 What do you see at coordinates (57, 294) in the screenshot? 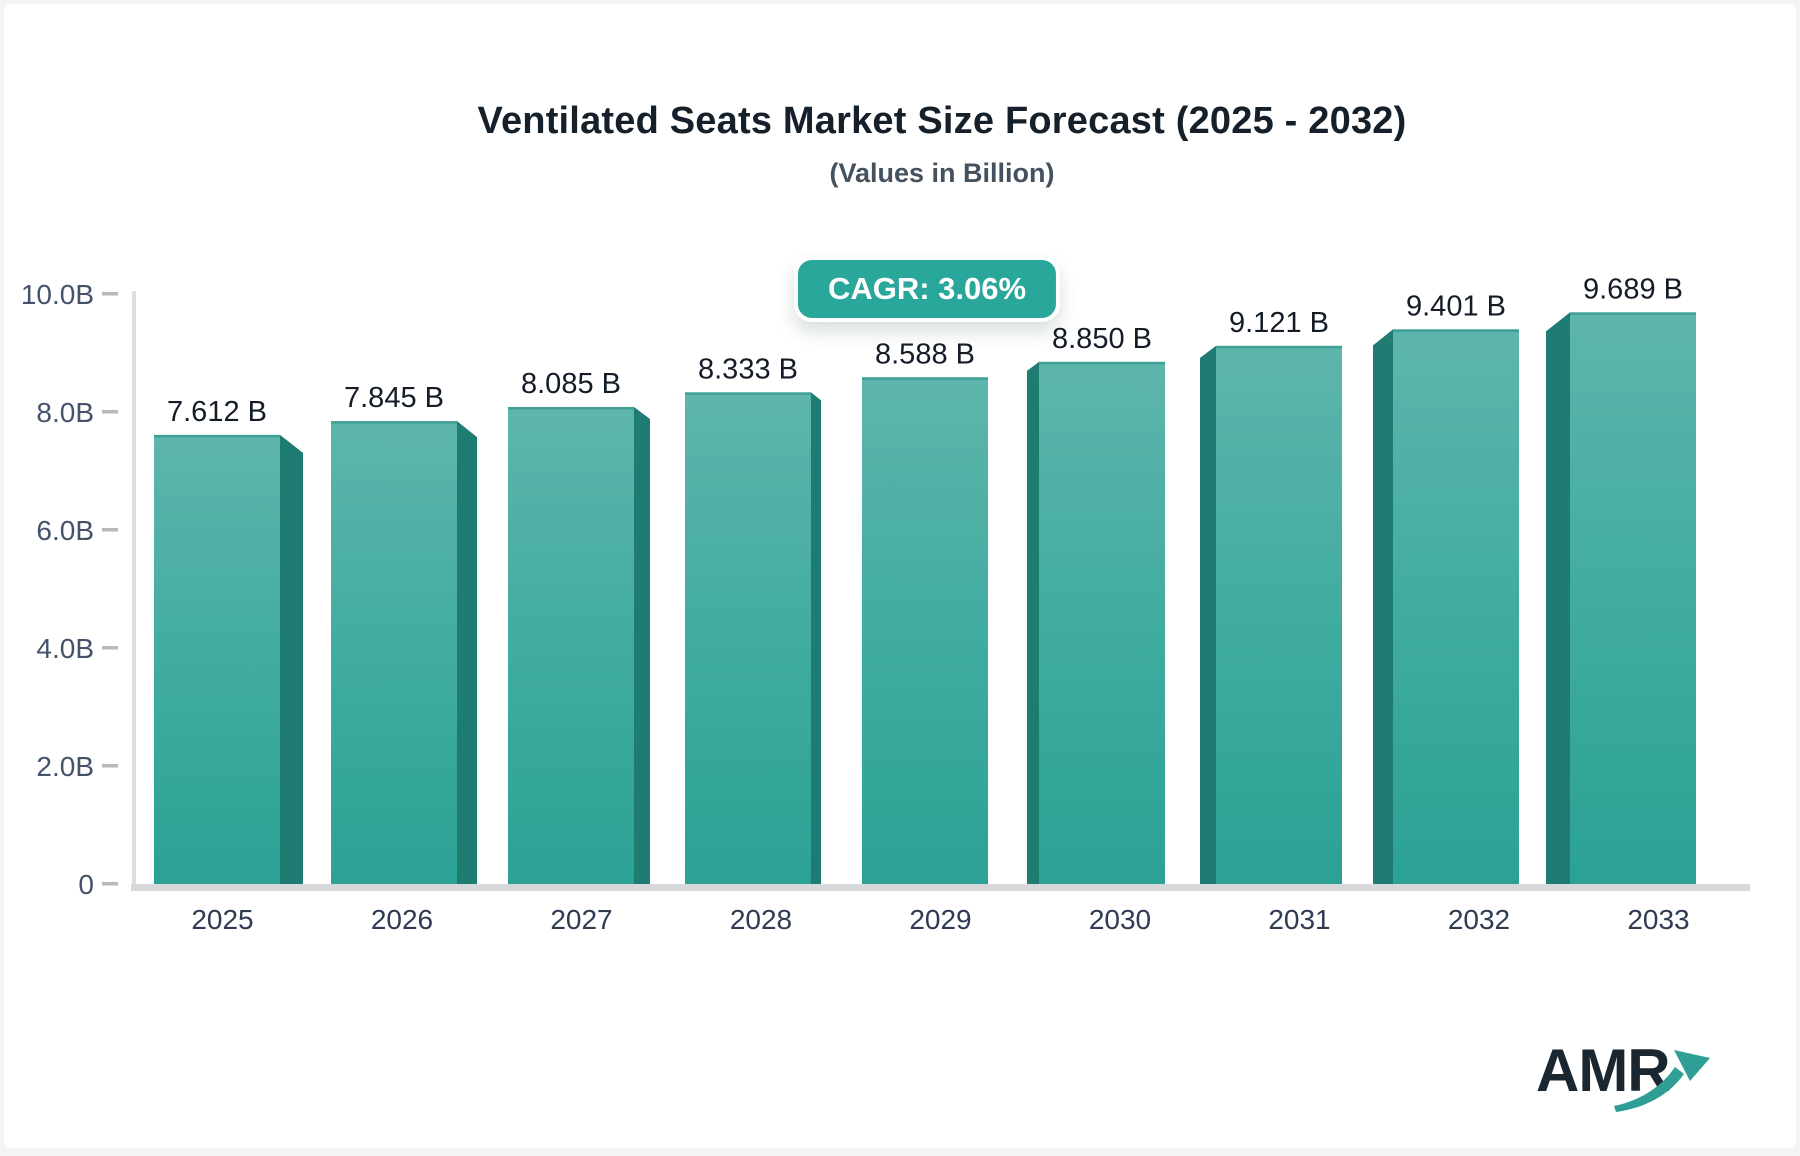
I see `y-axis-tick-label: 10.0B` at bounding box center [57, 294].